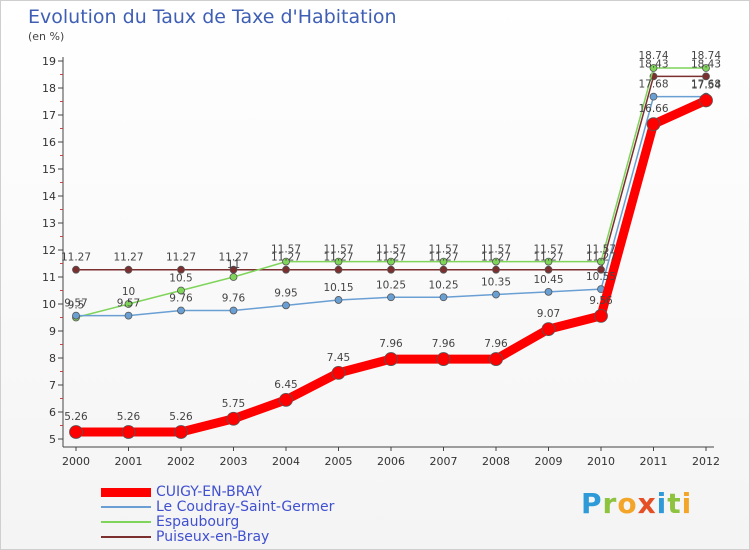  What do you see at coordinates (52, 412) in the screenshot?
I see `y-tick-label: 6` at bounding box center [52, 412].